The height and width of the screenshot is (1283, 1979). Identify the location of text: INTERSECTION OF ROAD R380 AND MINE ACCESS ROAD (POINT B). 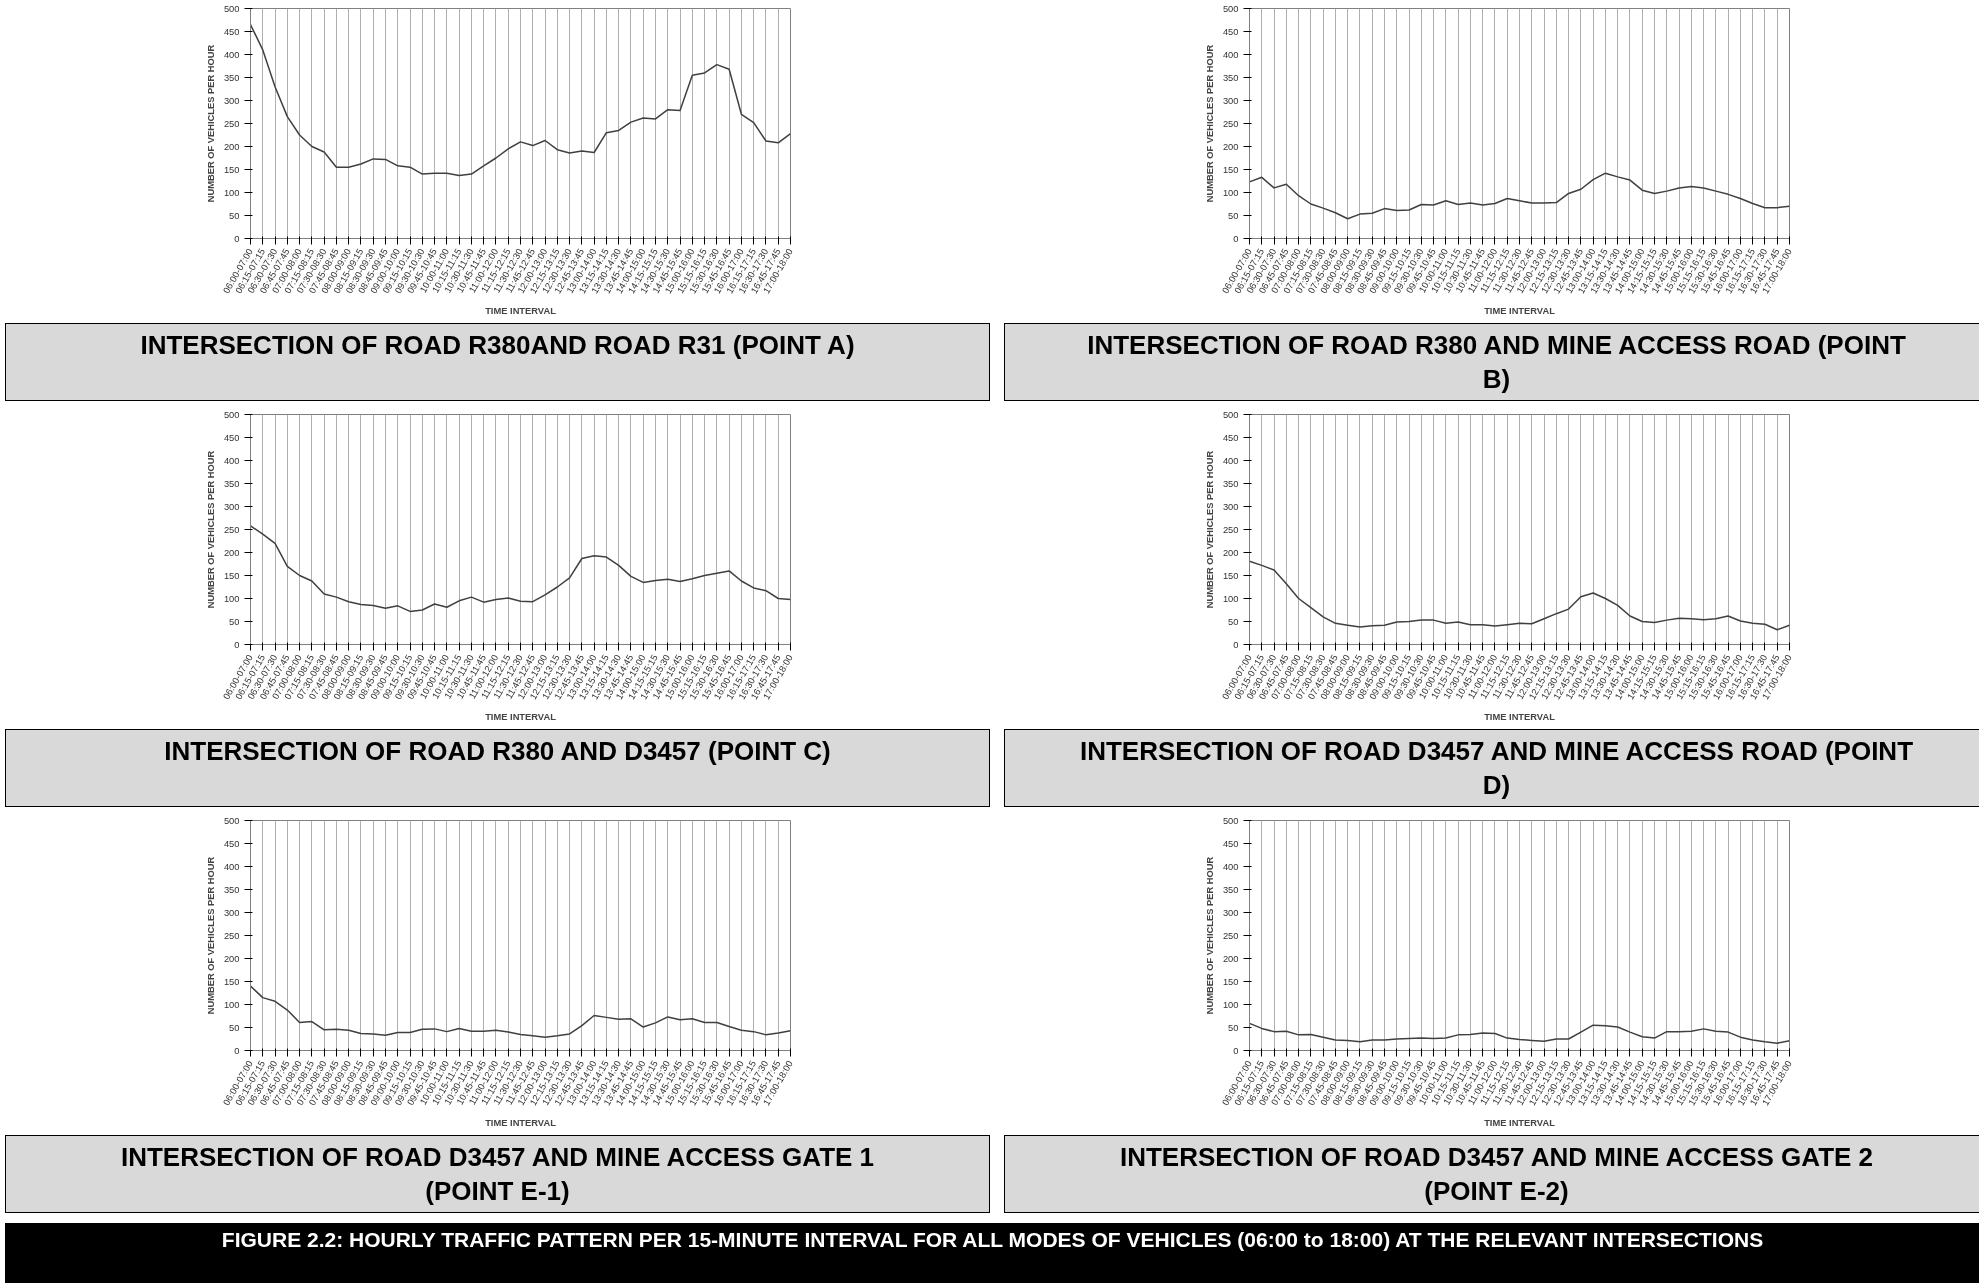
(1496, 362).